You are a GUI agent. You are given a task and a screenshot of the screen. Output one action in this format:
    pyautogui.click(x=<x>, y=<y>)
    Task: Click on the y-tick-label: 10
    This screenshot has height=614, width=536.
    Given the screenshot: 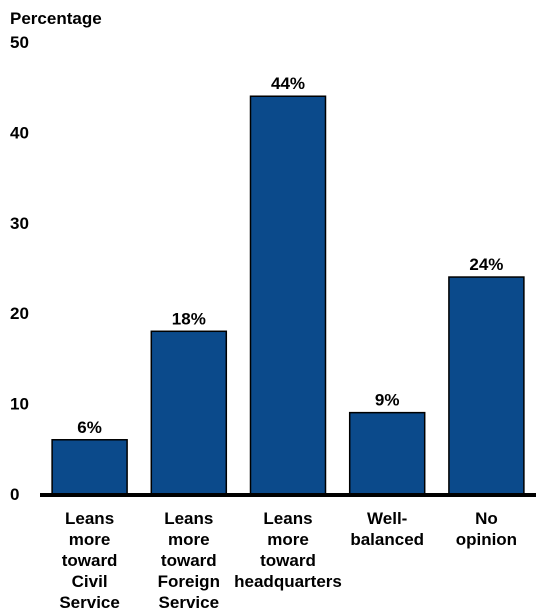 What is the action you would take?
    pyautogui.click(x=19, y=404)
    